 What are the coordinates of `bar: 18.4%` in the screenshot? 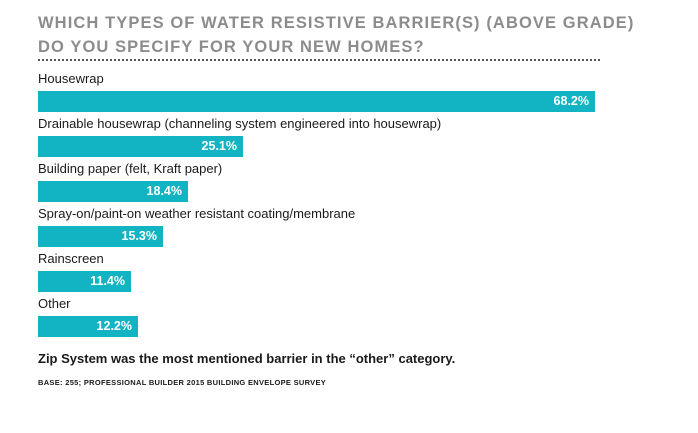 It's located at (113, 191).